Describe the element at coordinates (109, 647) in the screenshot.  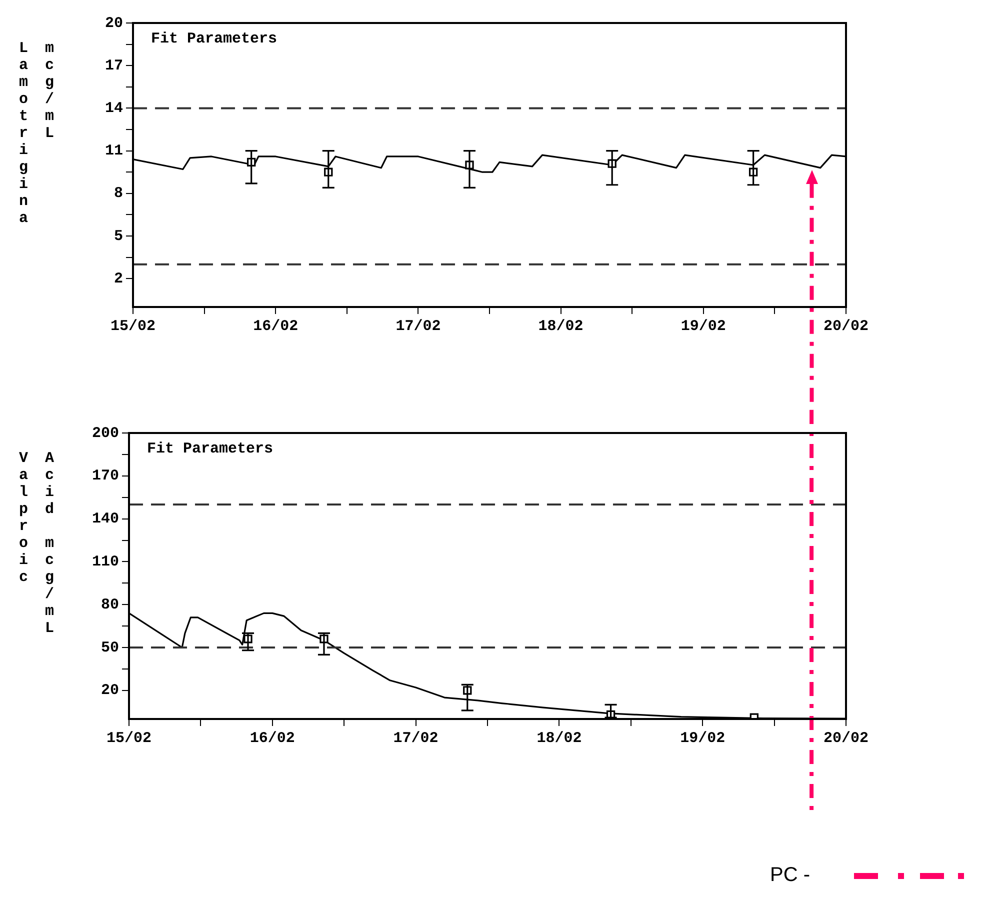
I see `y-tick-label: 50` at that location.